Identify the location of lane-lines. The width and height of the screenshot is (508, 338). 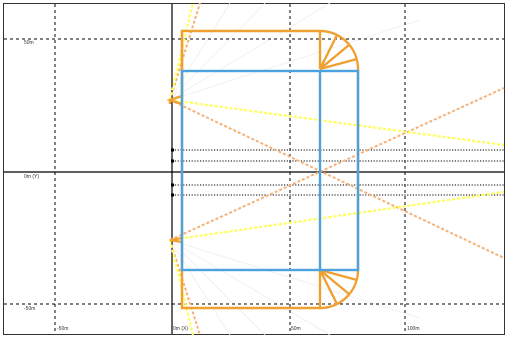
(338, 172).